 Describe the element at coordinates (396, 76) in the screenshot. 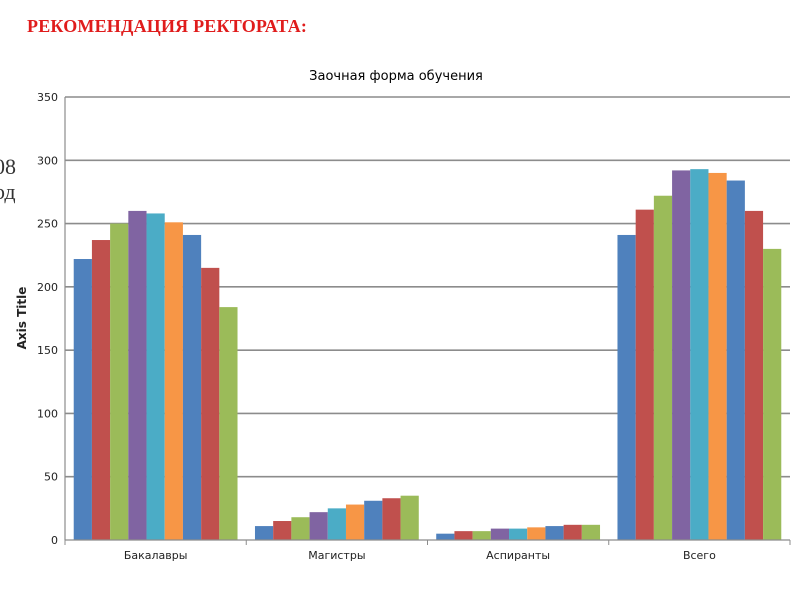

I see `chart-title: Заочная форма обучения` at that location.